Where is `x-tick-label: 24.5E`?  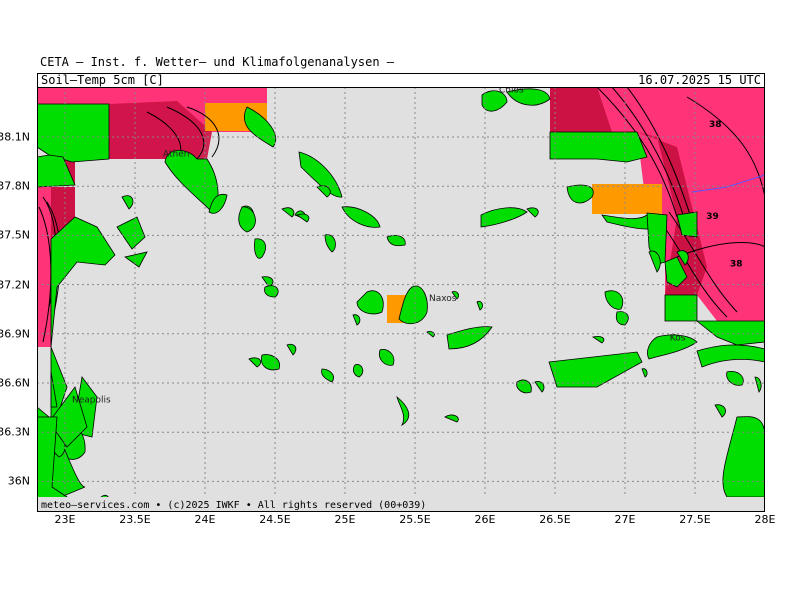 x-tick-label: 24.5E is located at coordinates (275, 519).